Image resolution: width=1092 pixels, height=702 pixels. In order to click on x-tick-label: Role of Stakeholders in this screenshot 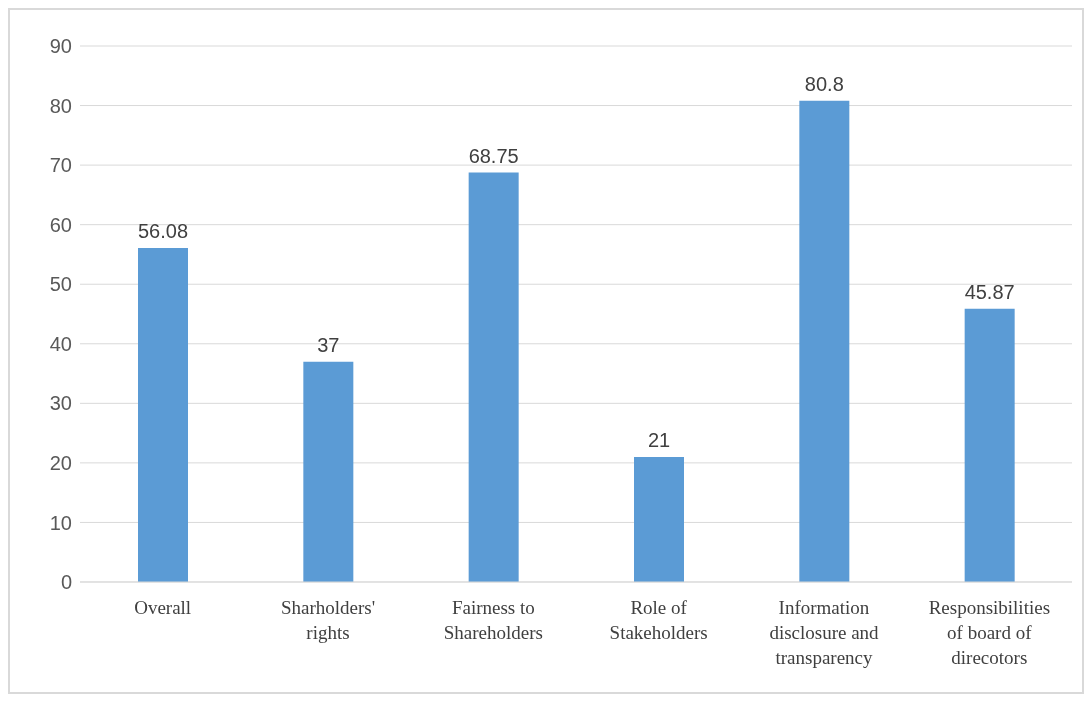, I will do `click(658, 620)`.